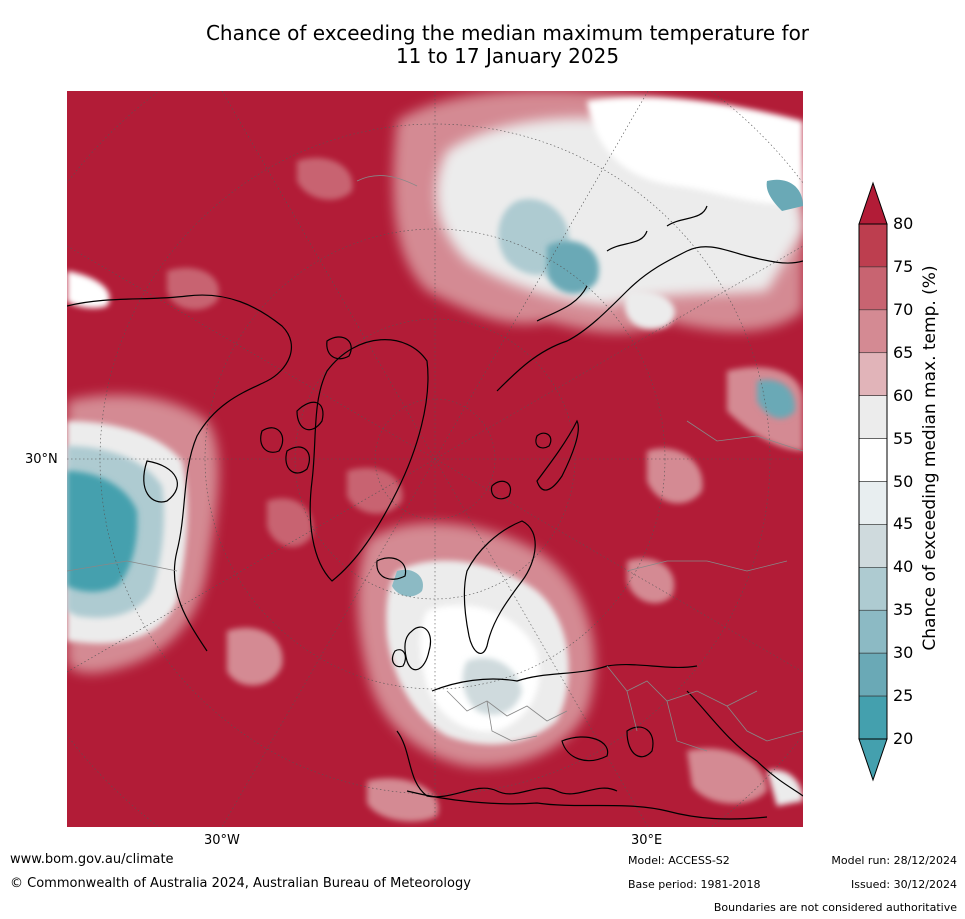 The image size is (965, 919). Describe the element at coordinates (903, 653) in the screenshot. I see `colorbar-tick-label: 30` at that location.